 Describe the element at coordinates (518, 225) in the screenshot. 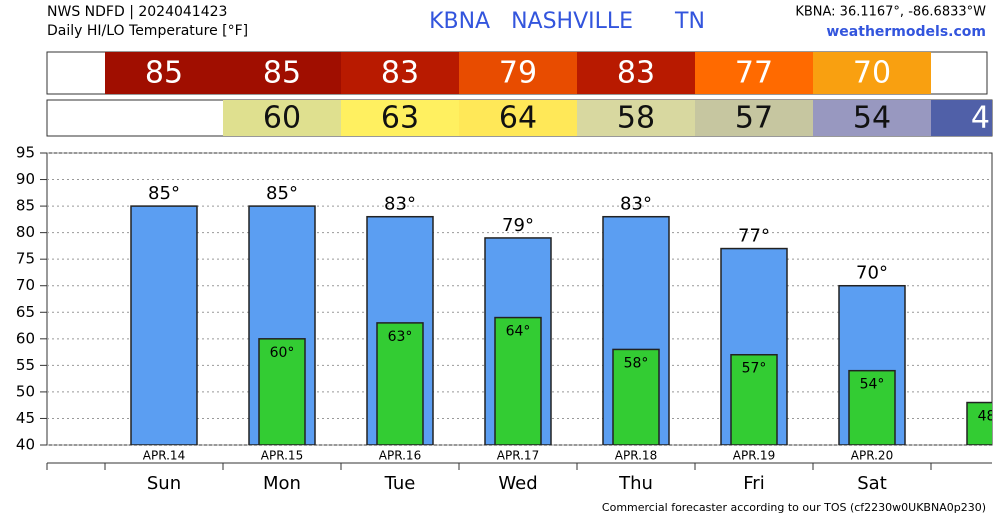

I see `value-label: 79°` at that location.